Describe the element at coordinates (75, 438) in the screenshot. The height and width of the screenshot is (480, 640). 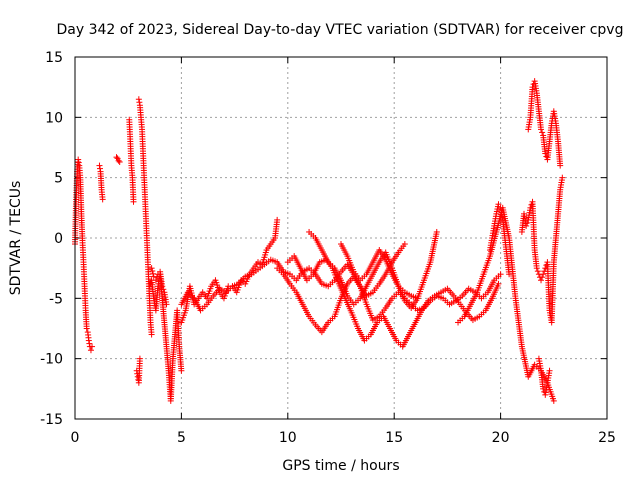
I see `x-tick-label: 0` at that location.